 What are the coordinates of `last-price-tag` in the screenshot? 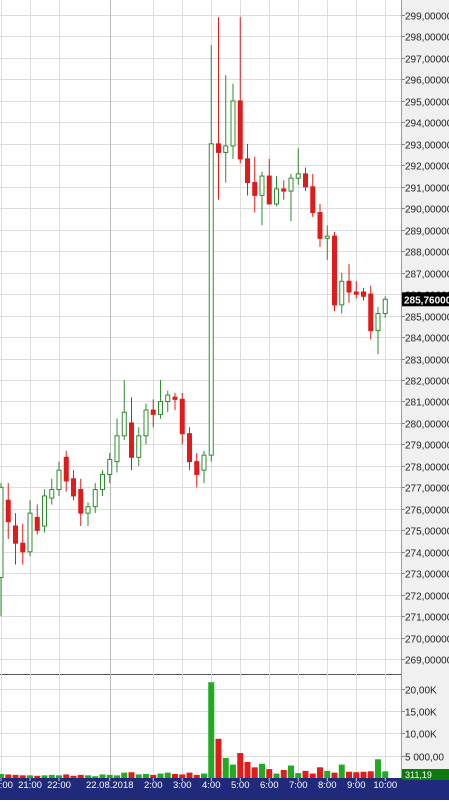 It's located at (425, 299).